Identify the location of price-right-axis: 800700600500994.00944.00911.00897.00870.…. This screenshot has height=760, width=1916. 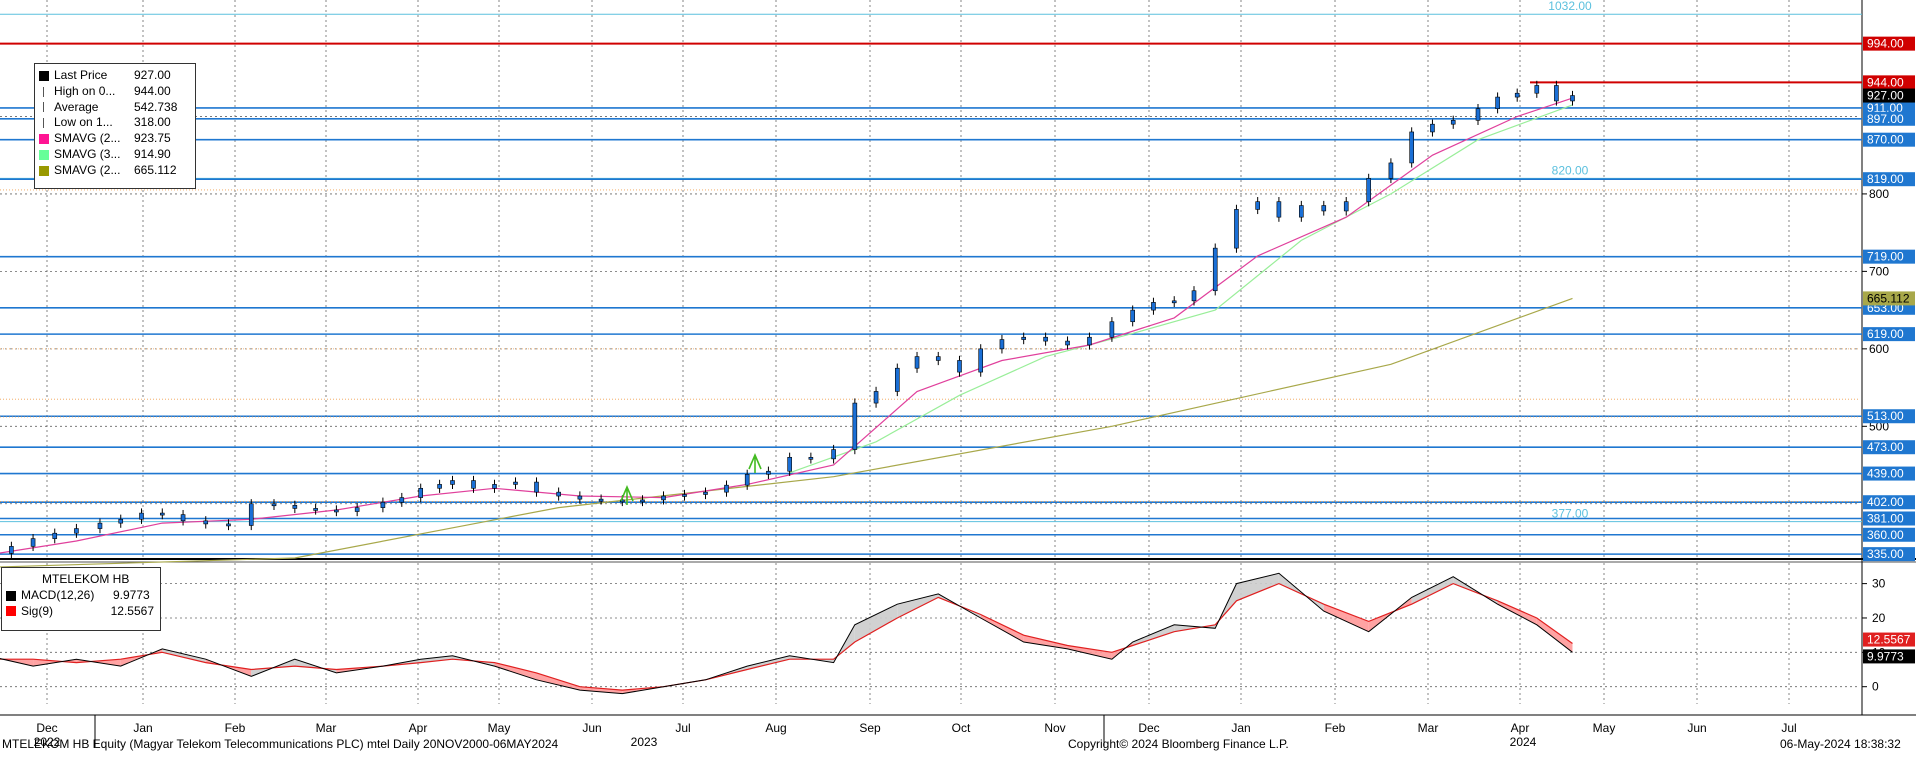
(1888, 299).